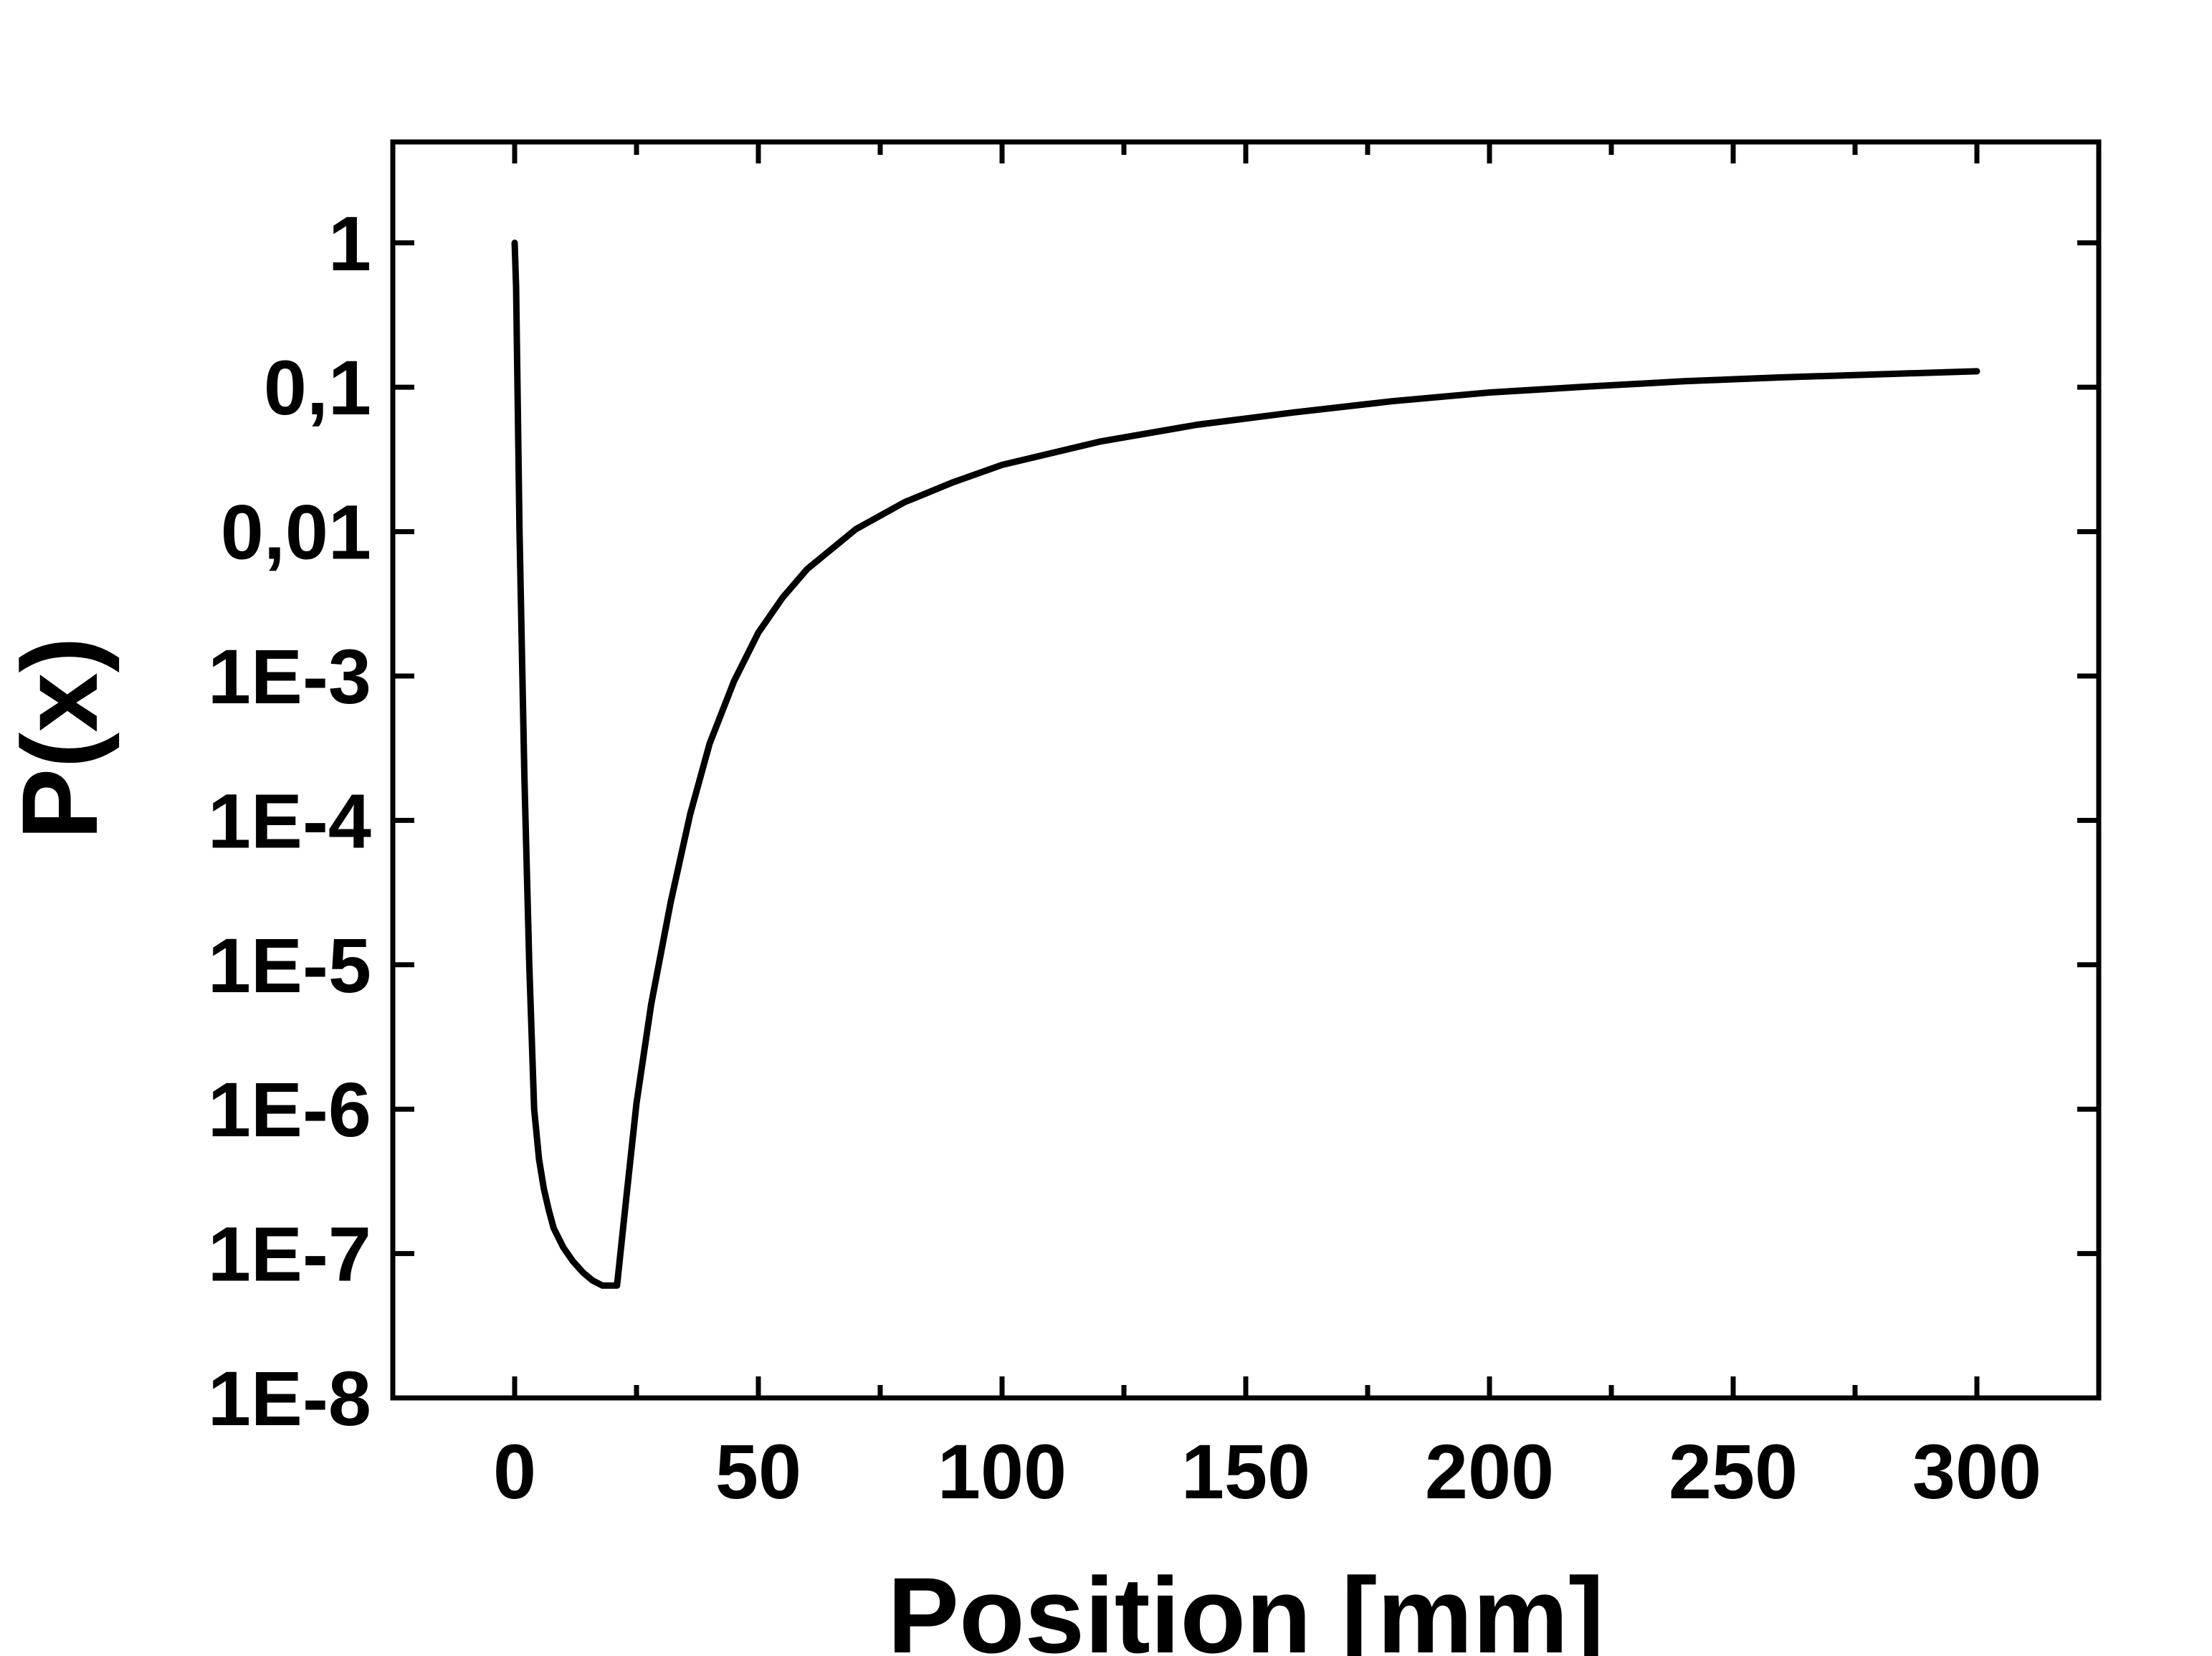  What do you see at coordinates (1489, 1471) in the screenshot?
I see `x-tick-label: 200` at bounding box center [1489, 1471].